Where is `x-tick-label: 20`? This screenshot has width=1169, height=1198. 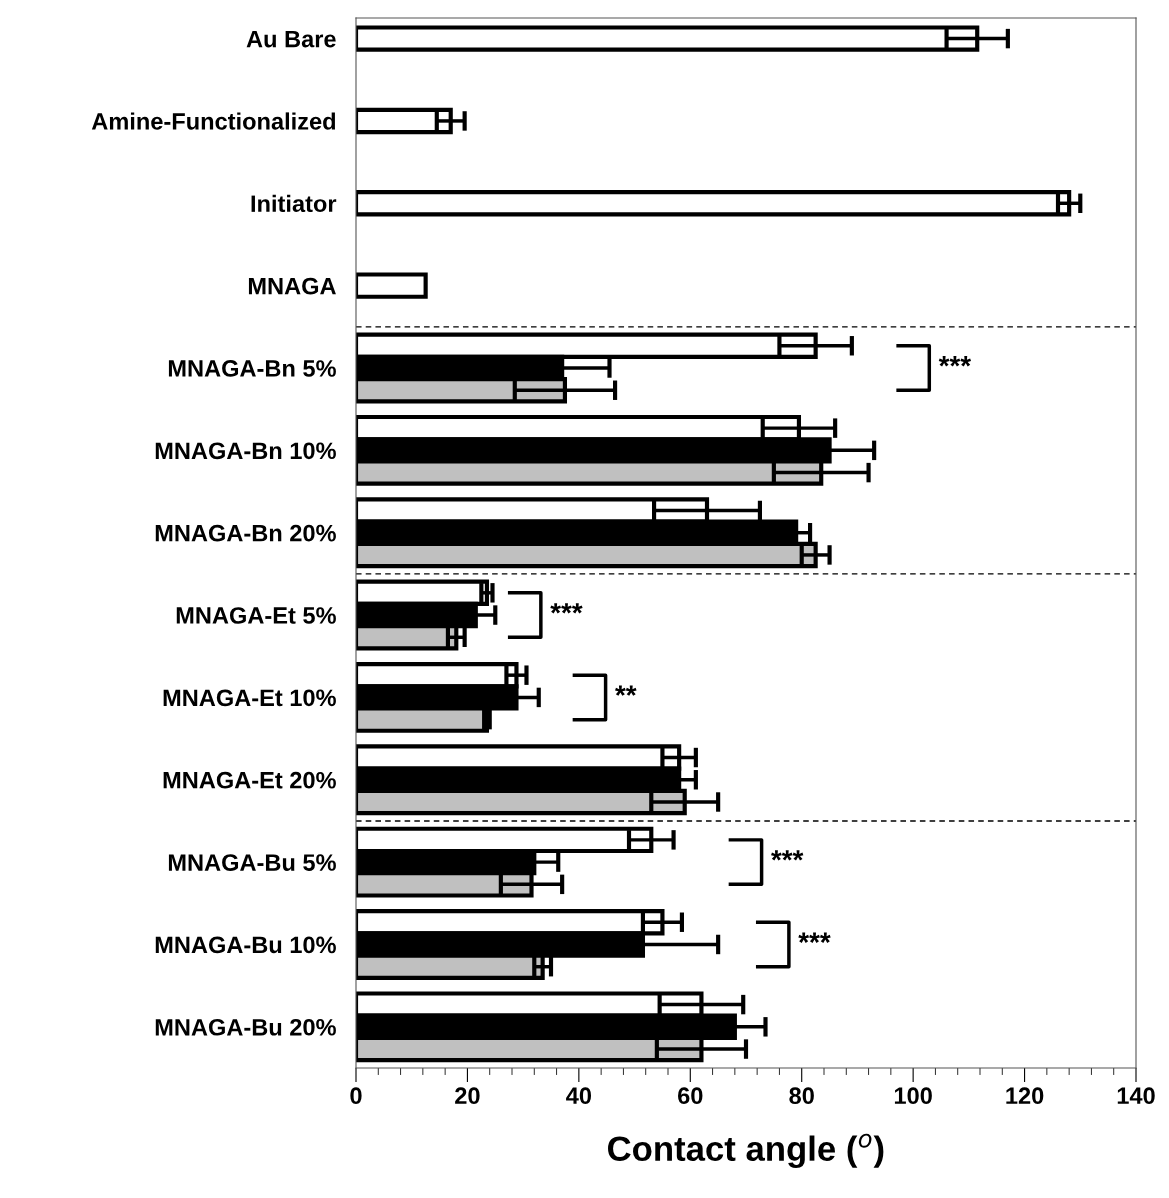 x-tick-label: 20 is located at coordinates (467, 1096).